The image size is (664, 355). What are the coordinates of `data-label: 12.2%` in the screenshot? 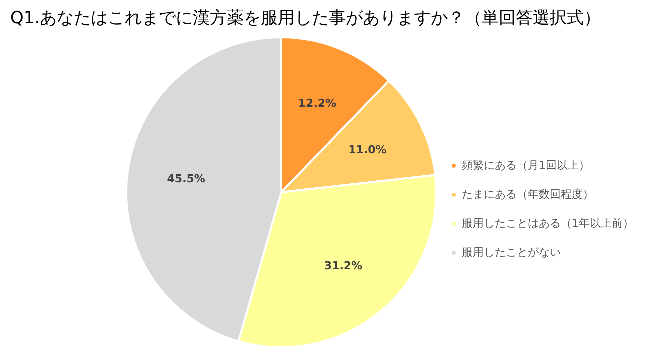 It's located at (317, 103).